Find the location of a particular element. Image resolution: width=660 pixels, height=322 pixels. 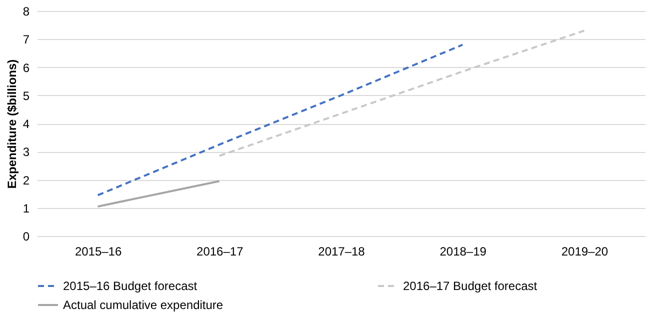

legend-label: 2016–17 Budget forecast is located at coordinates (470, 286).